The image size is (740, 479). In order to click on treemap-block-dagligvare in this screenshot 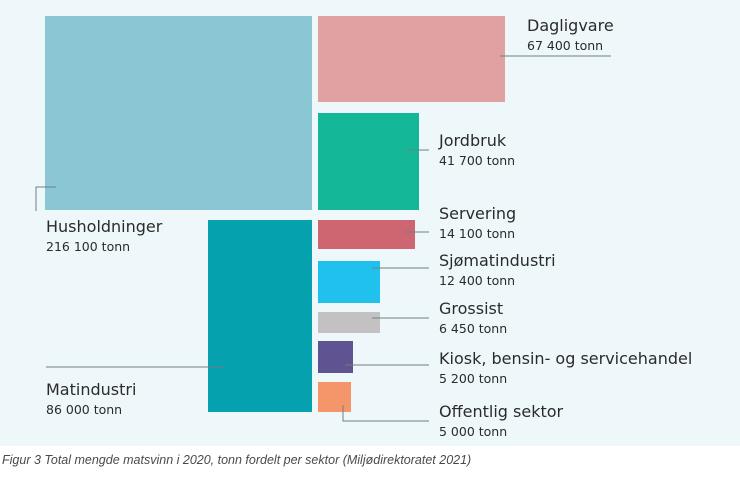, I will do `click(411, 59)`.